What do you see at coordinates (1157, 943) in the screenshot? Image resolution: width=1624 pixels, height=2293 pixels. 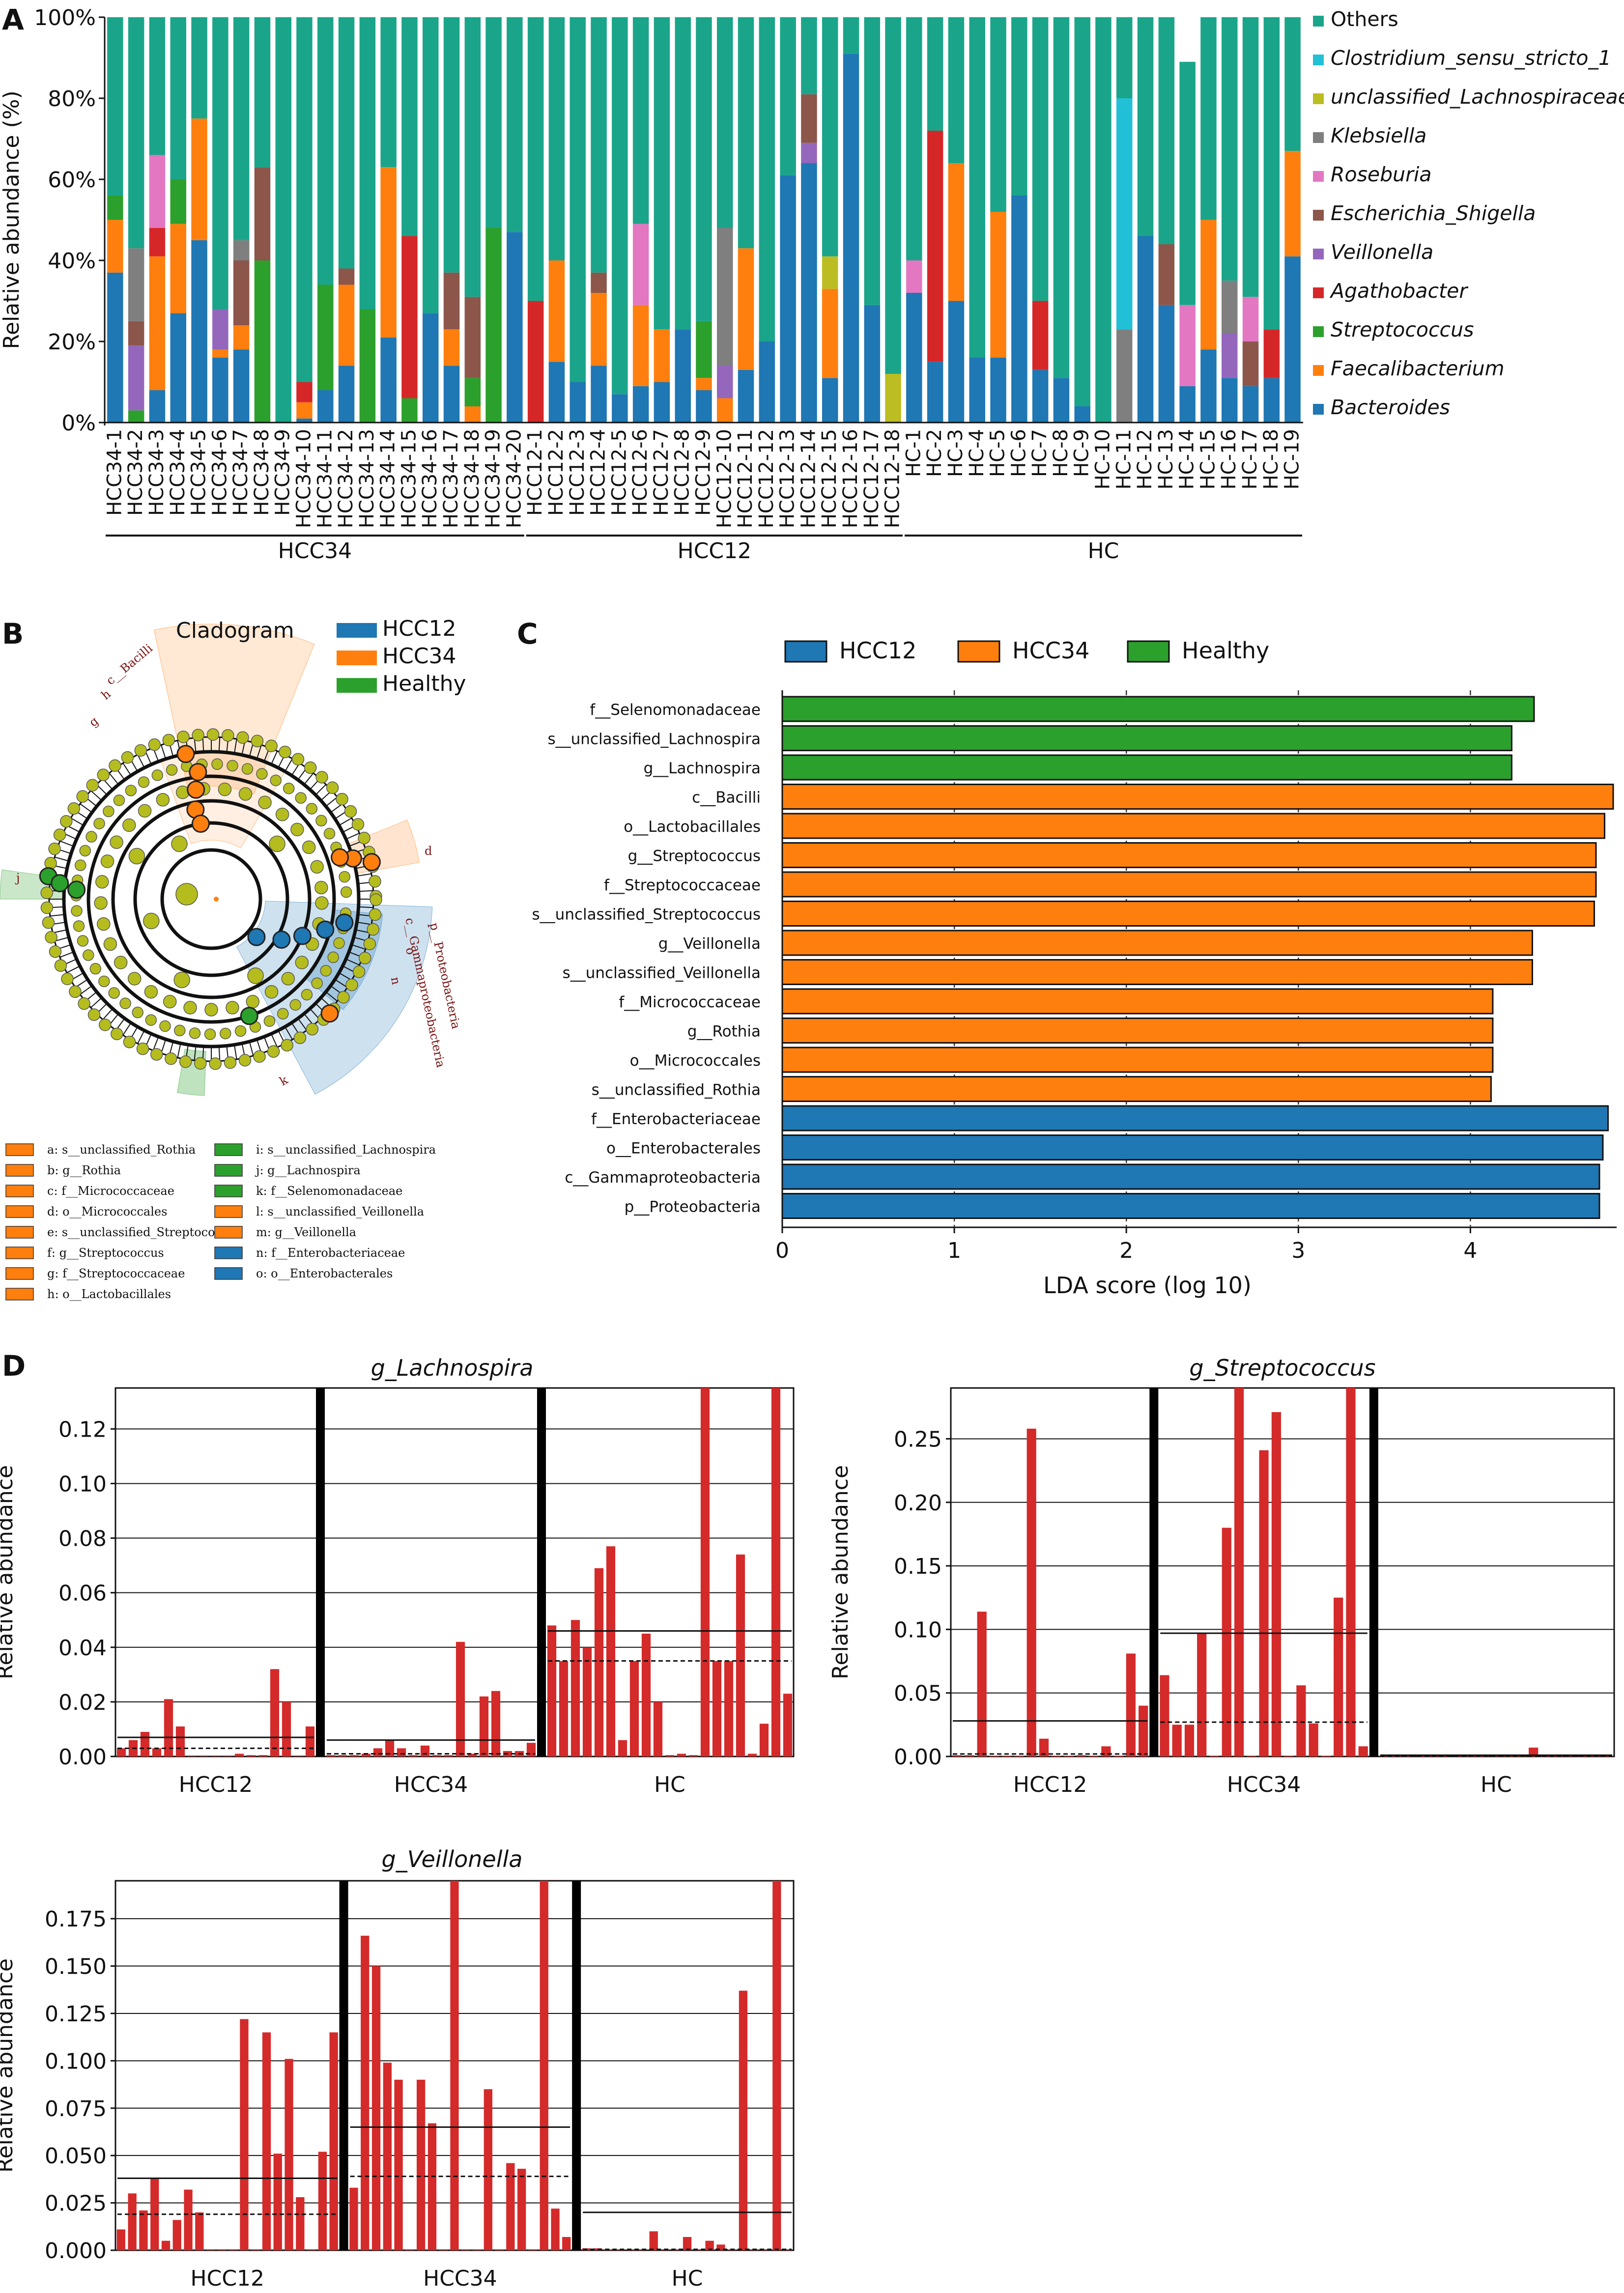 I see `lda-bar-g-veillonella` at bounding box center [1157, 943].